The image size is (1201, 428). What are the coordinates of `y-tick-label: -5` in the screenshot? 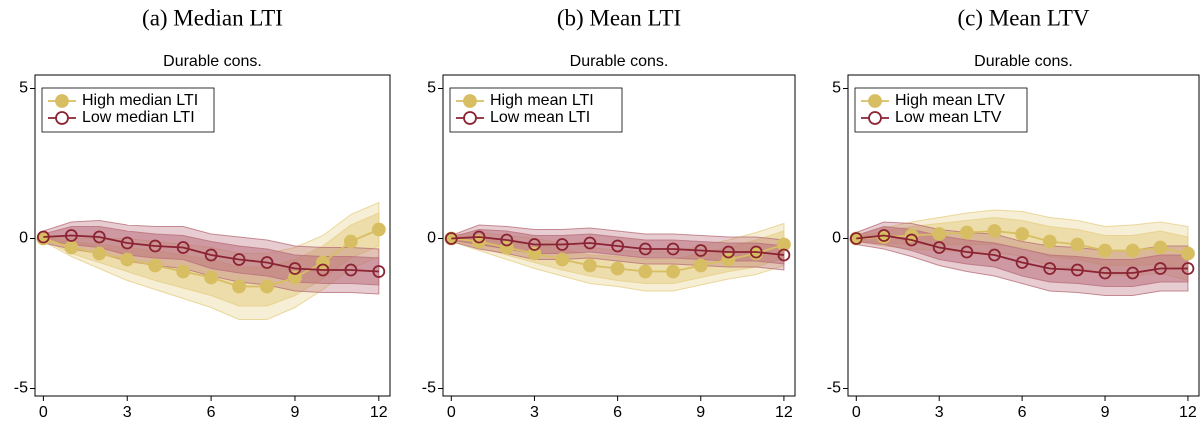 It's located at (21, 388).